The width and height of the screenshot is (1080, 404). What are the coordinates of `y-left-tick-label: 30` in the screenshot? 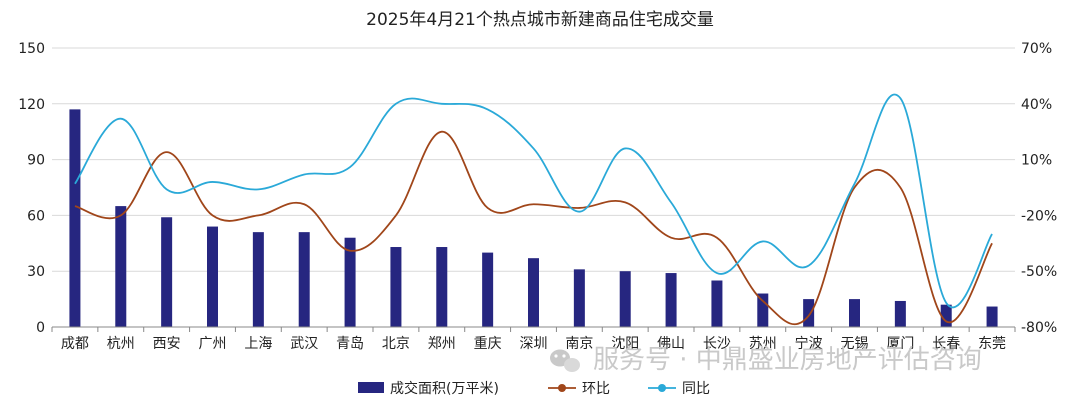 It's located at (36, 272).